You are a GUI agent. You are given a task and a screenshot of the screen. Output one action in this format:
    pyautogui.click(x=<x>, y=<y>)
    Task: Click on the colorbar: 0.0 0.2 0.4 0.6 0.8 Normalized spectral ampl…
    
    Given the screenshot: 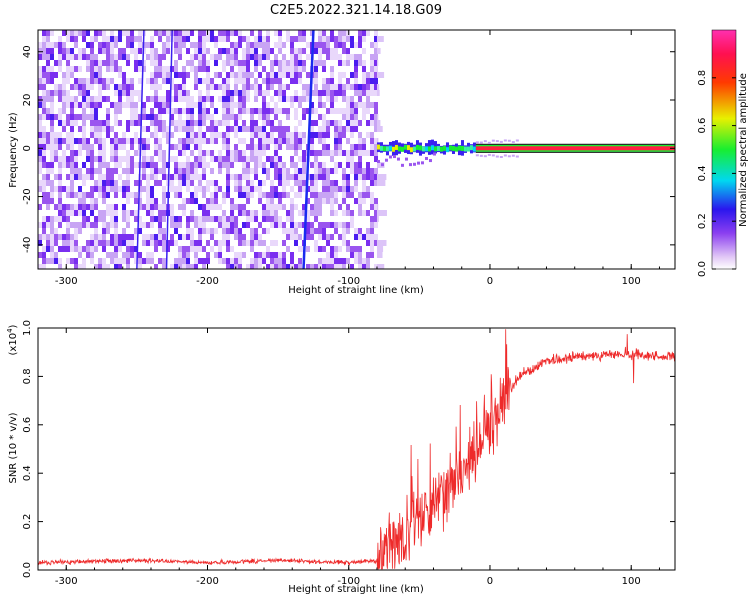 What is the action you would take?
    pyautogui.click(x=723, y=153)
    